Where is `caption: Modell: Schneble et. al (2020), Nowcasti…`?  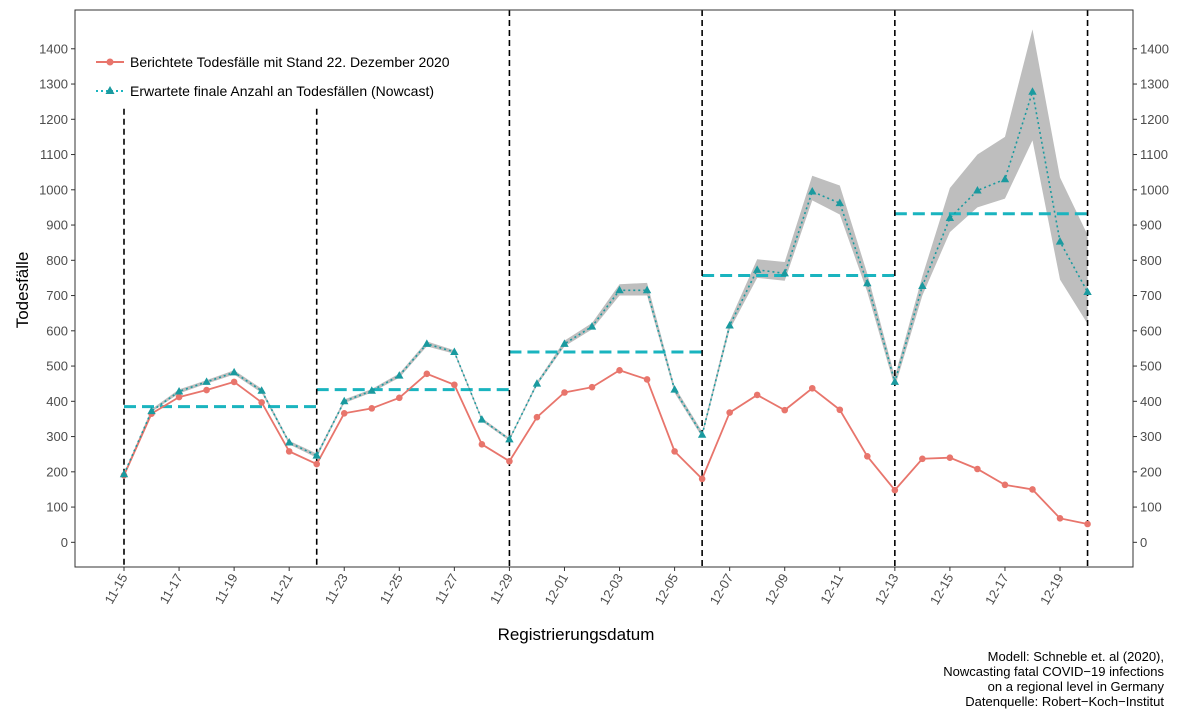 caption: Modell: Schneble et. al (2020), Nowcasti… is located at coordinates (1053, 679).